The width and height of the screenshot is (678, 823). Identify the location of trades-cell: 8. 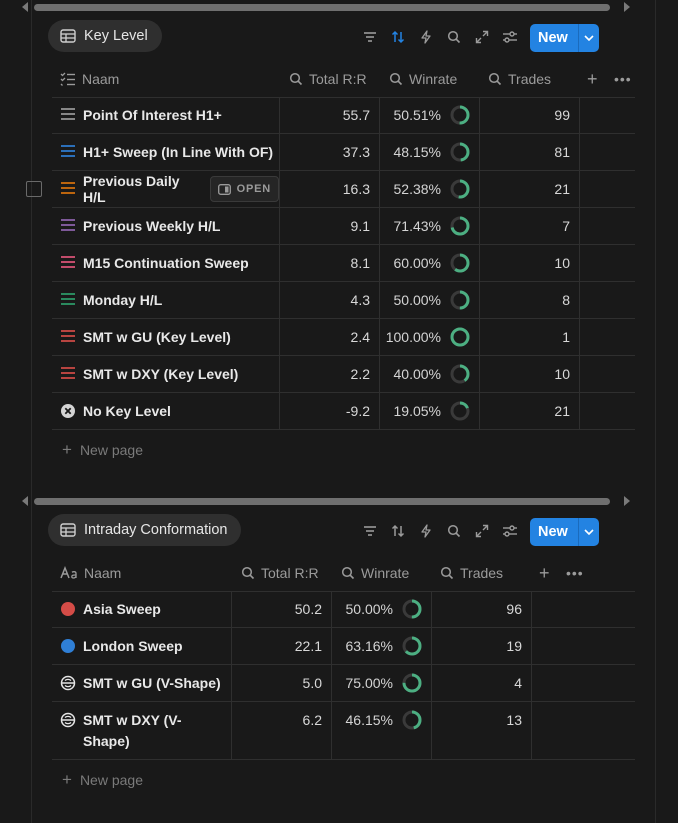
(530, 300).